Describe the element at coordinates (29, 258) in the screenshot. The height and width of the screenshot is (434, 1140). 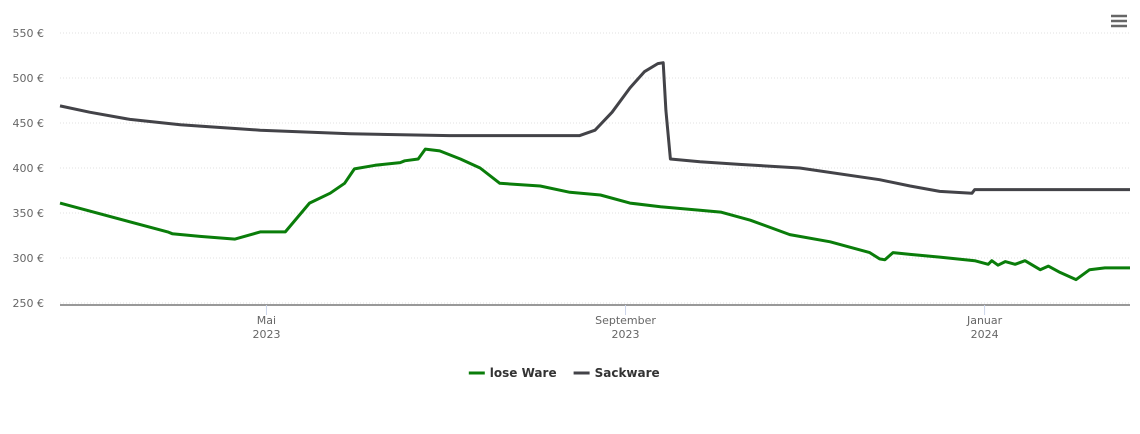
I see `y-tick-label: 300 €` at that location.